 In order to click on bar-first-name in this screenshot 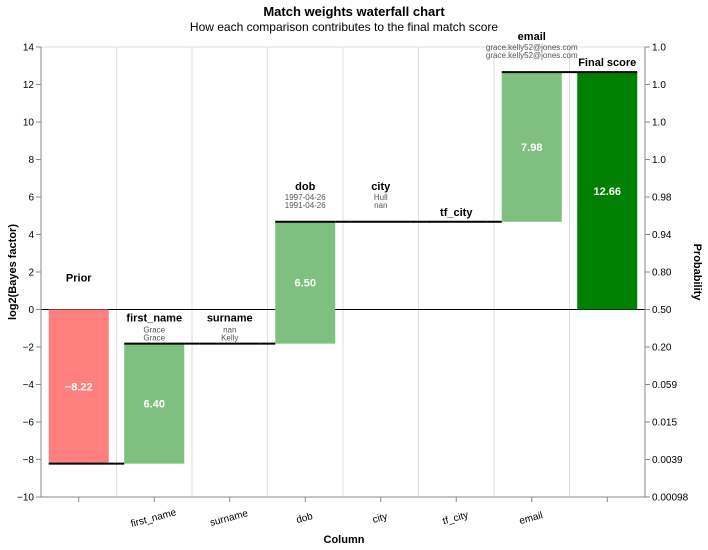, I will do `click(154, 403)`.